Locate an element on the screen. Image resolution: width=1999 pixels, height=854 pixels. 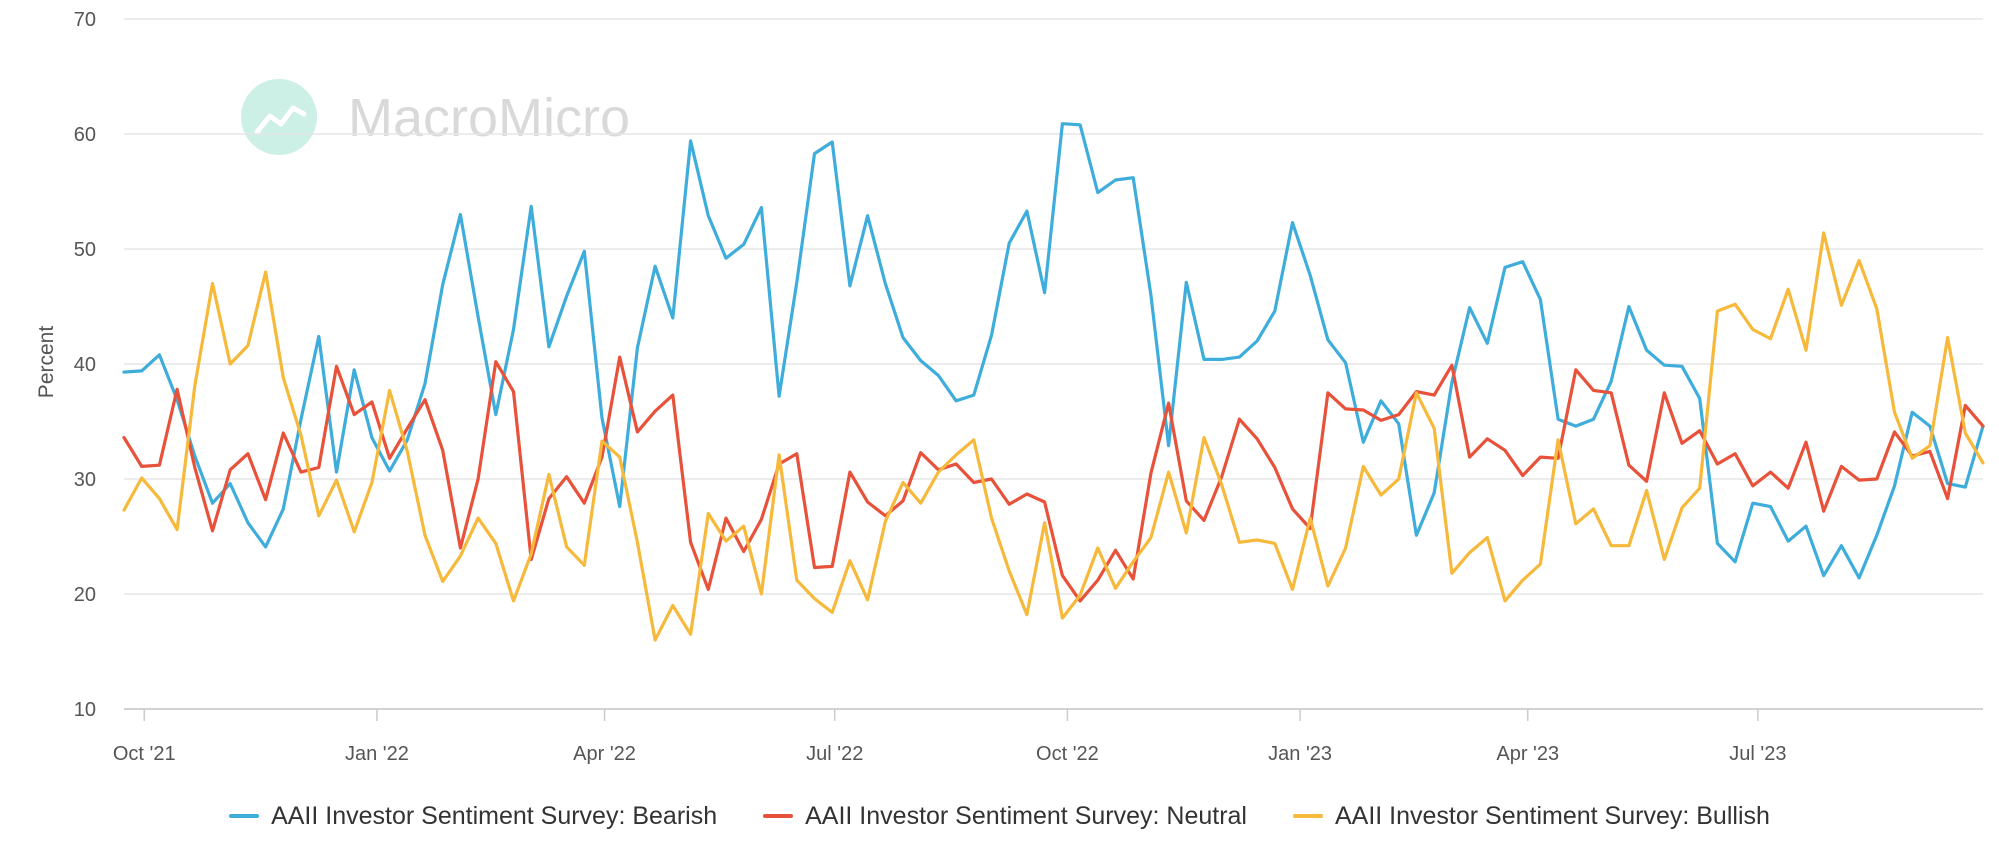
x-tick-label: Apr '22 is located at coordinates (604, 754).